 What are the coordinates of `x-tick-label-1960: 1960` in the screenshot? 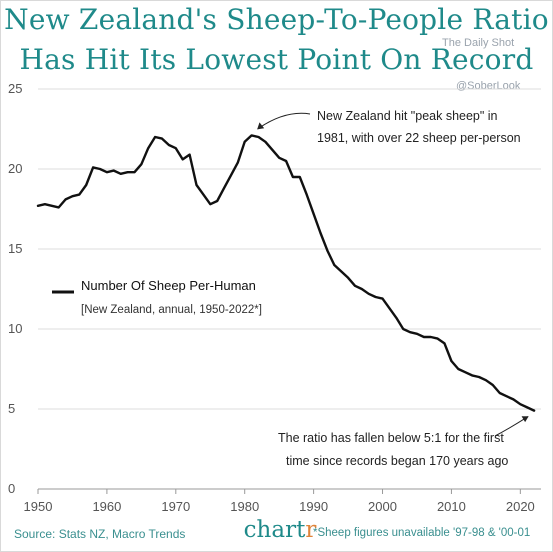 It's located at (106, 506).